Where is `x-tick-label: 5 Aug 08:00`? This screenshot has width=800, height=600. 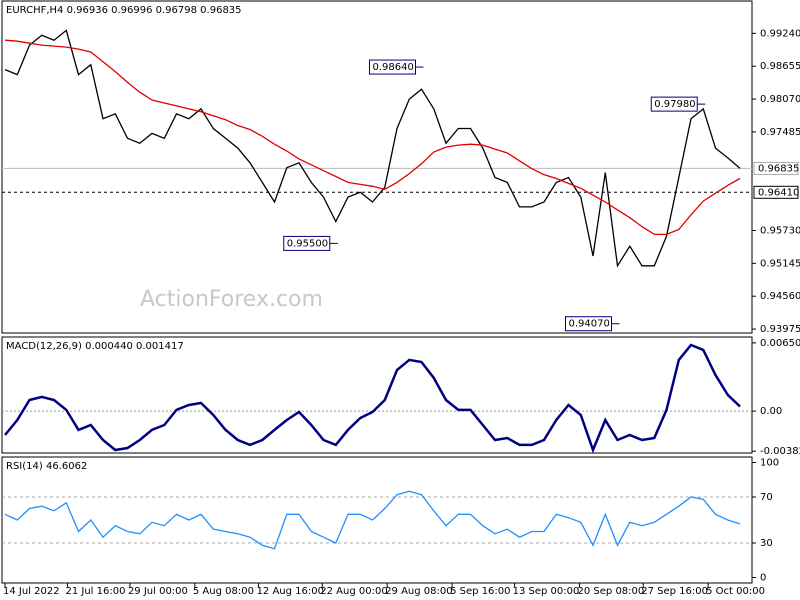
x-tick-label: 5 Aug 08:00 is located at coordinates (223, 591).